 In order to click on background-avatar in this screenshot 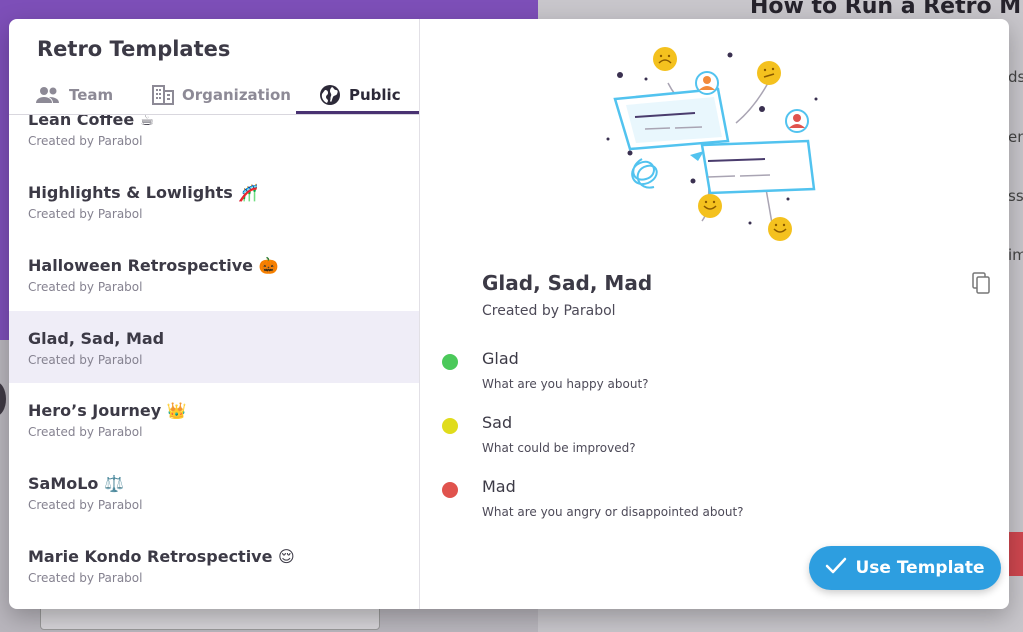, I will do `click(3, 399)`.